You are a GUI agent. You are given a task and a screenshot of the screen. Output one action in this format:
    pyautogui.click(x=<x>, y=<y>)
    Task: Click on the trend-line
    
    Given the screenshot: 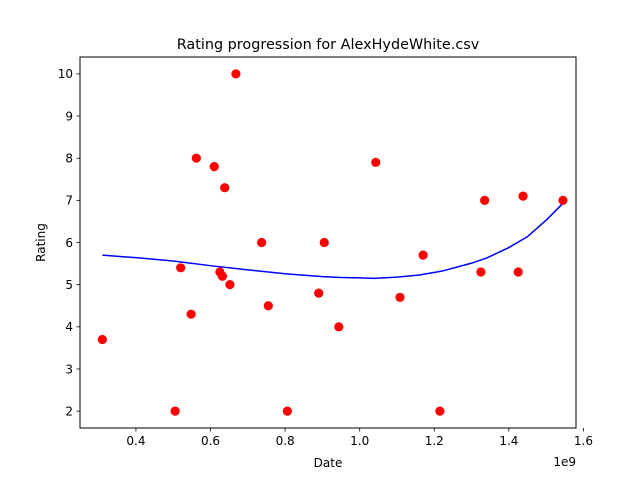 What is the action you would take?
    pyautogui.click(x=333, y=241)
    